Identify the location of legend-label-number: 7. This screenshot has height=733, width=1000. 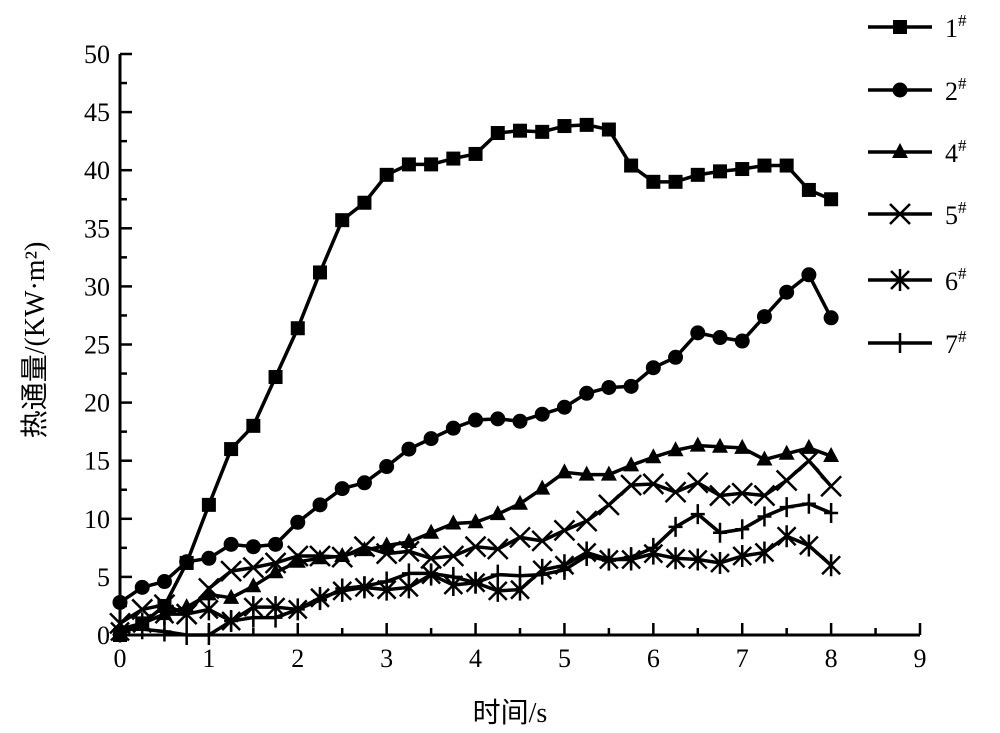
(951, 344).